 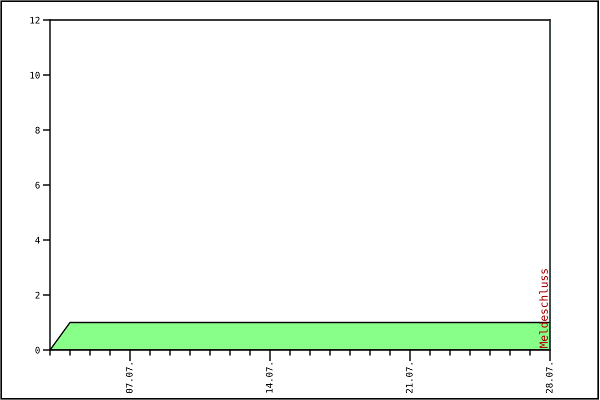 What do you see at coordinates (37, 350) in the screenshot?
I see `y-tick-label: 0` at bounding box center [37, 350].